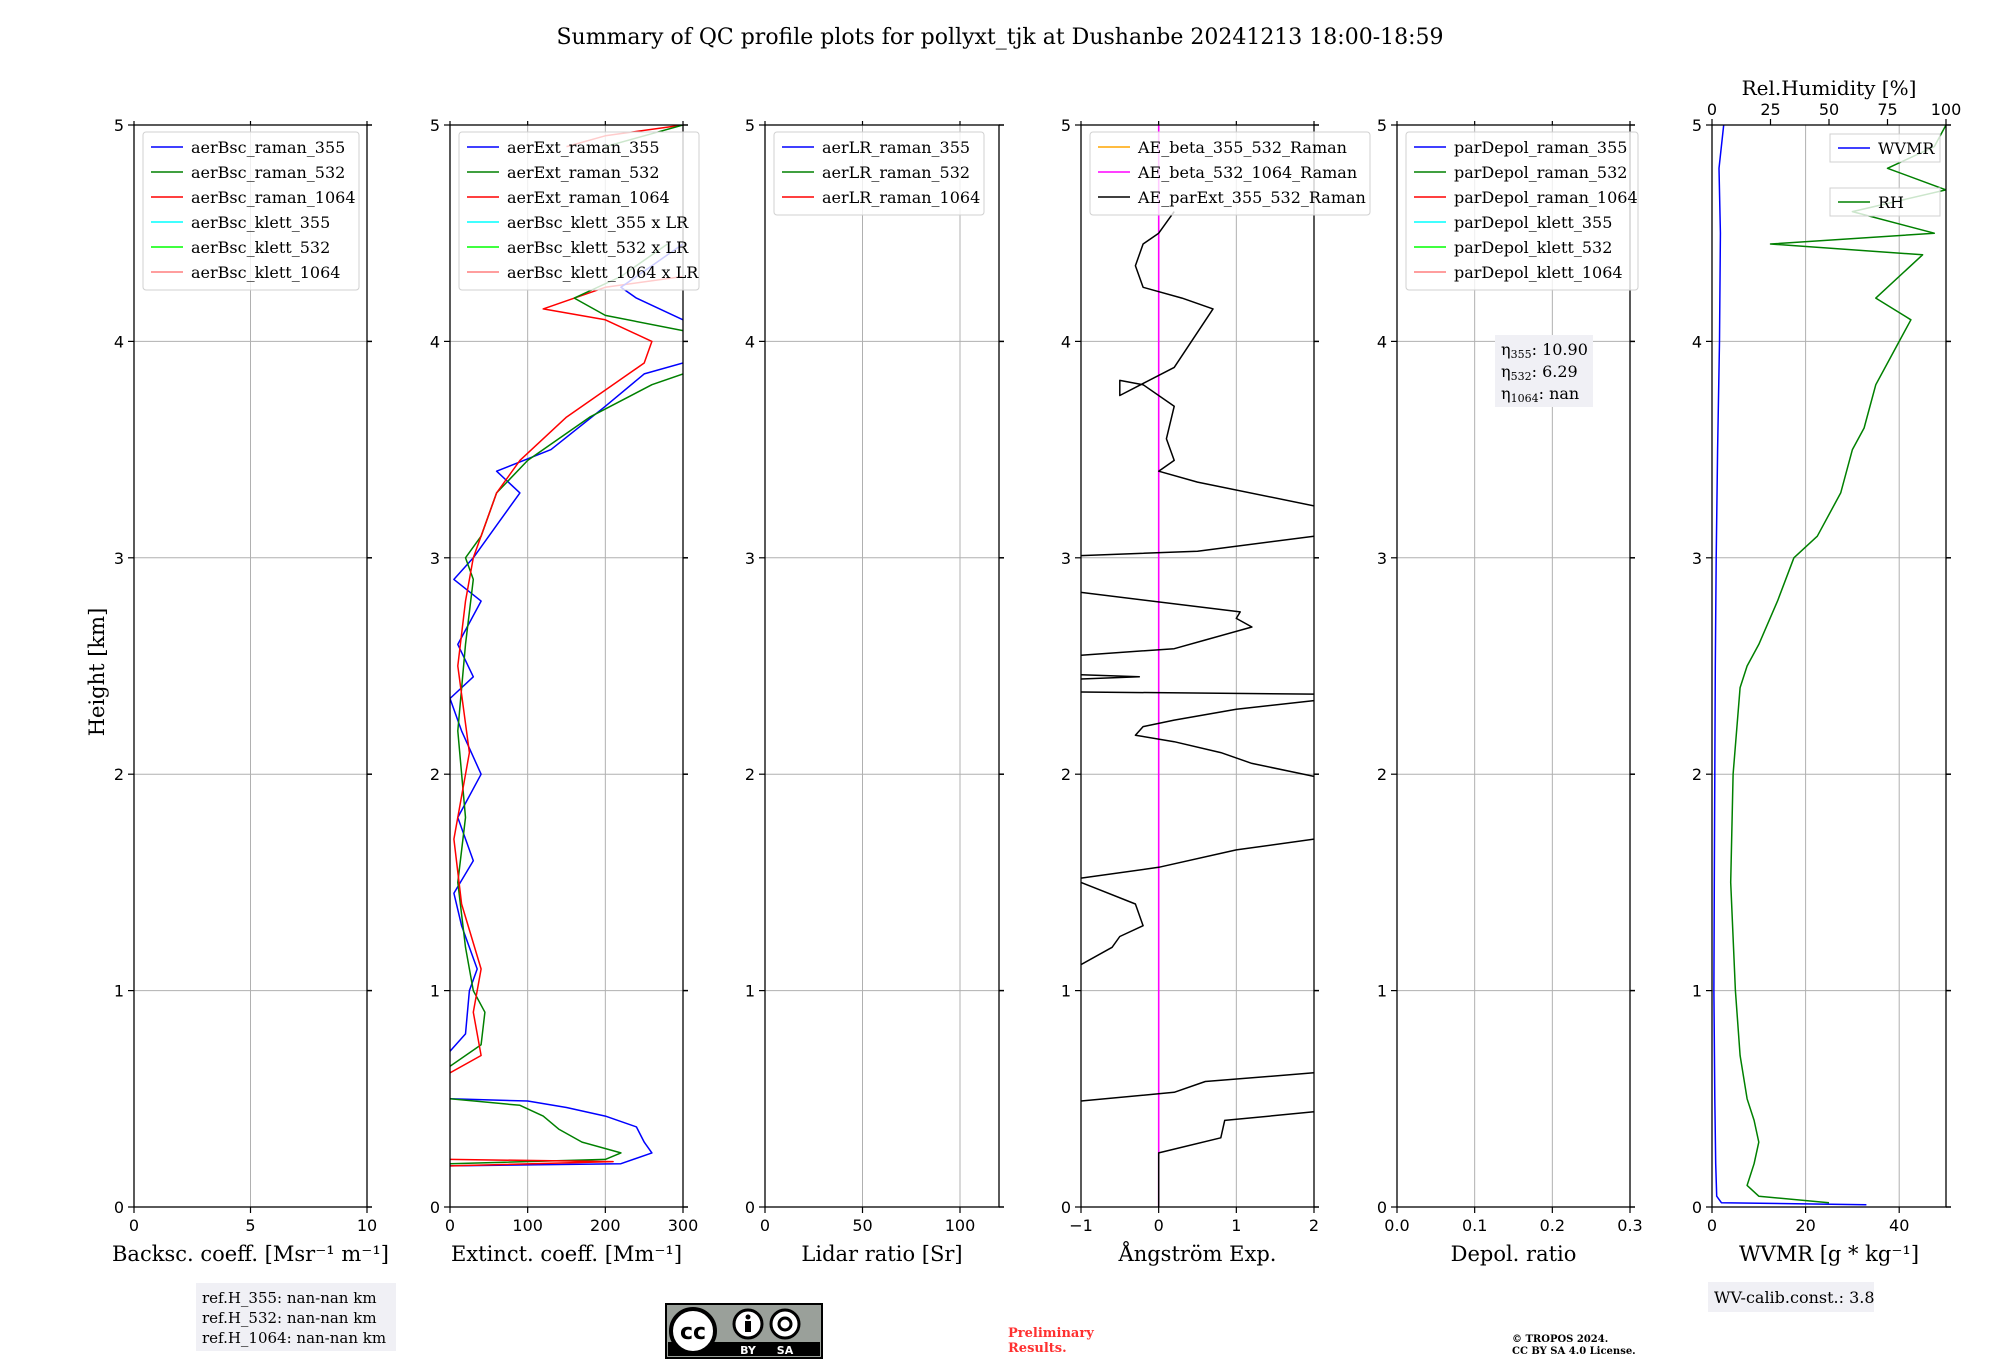  Describe the element at coordinates (1521, 354) in the screenshot. I see `eta-subscript: 355` at that location.